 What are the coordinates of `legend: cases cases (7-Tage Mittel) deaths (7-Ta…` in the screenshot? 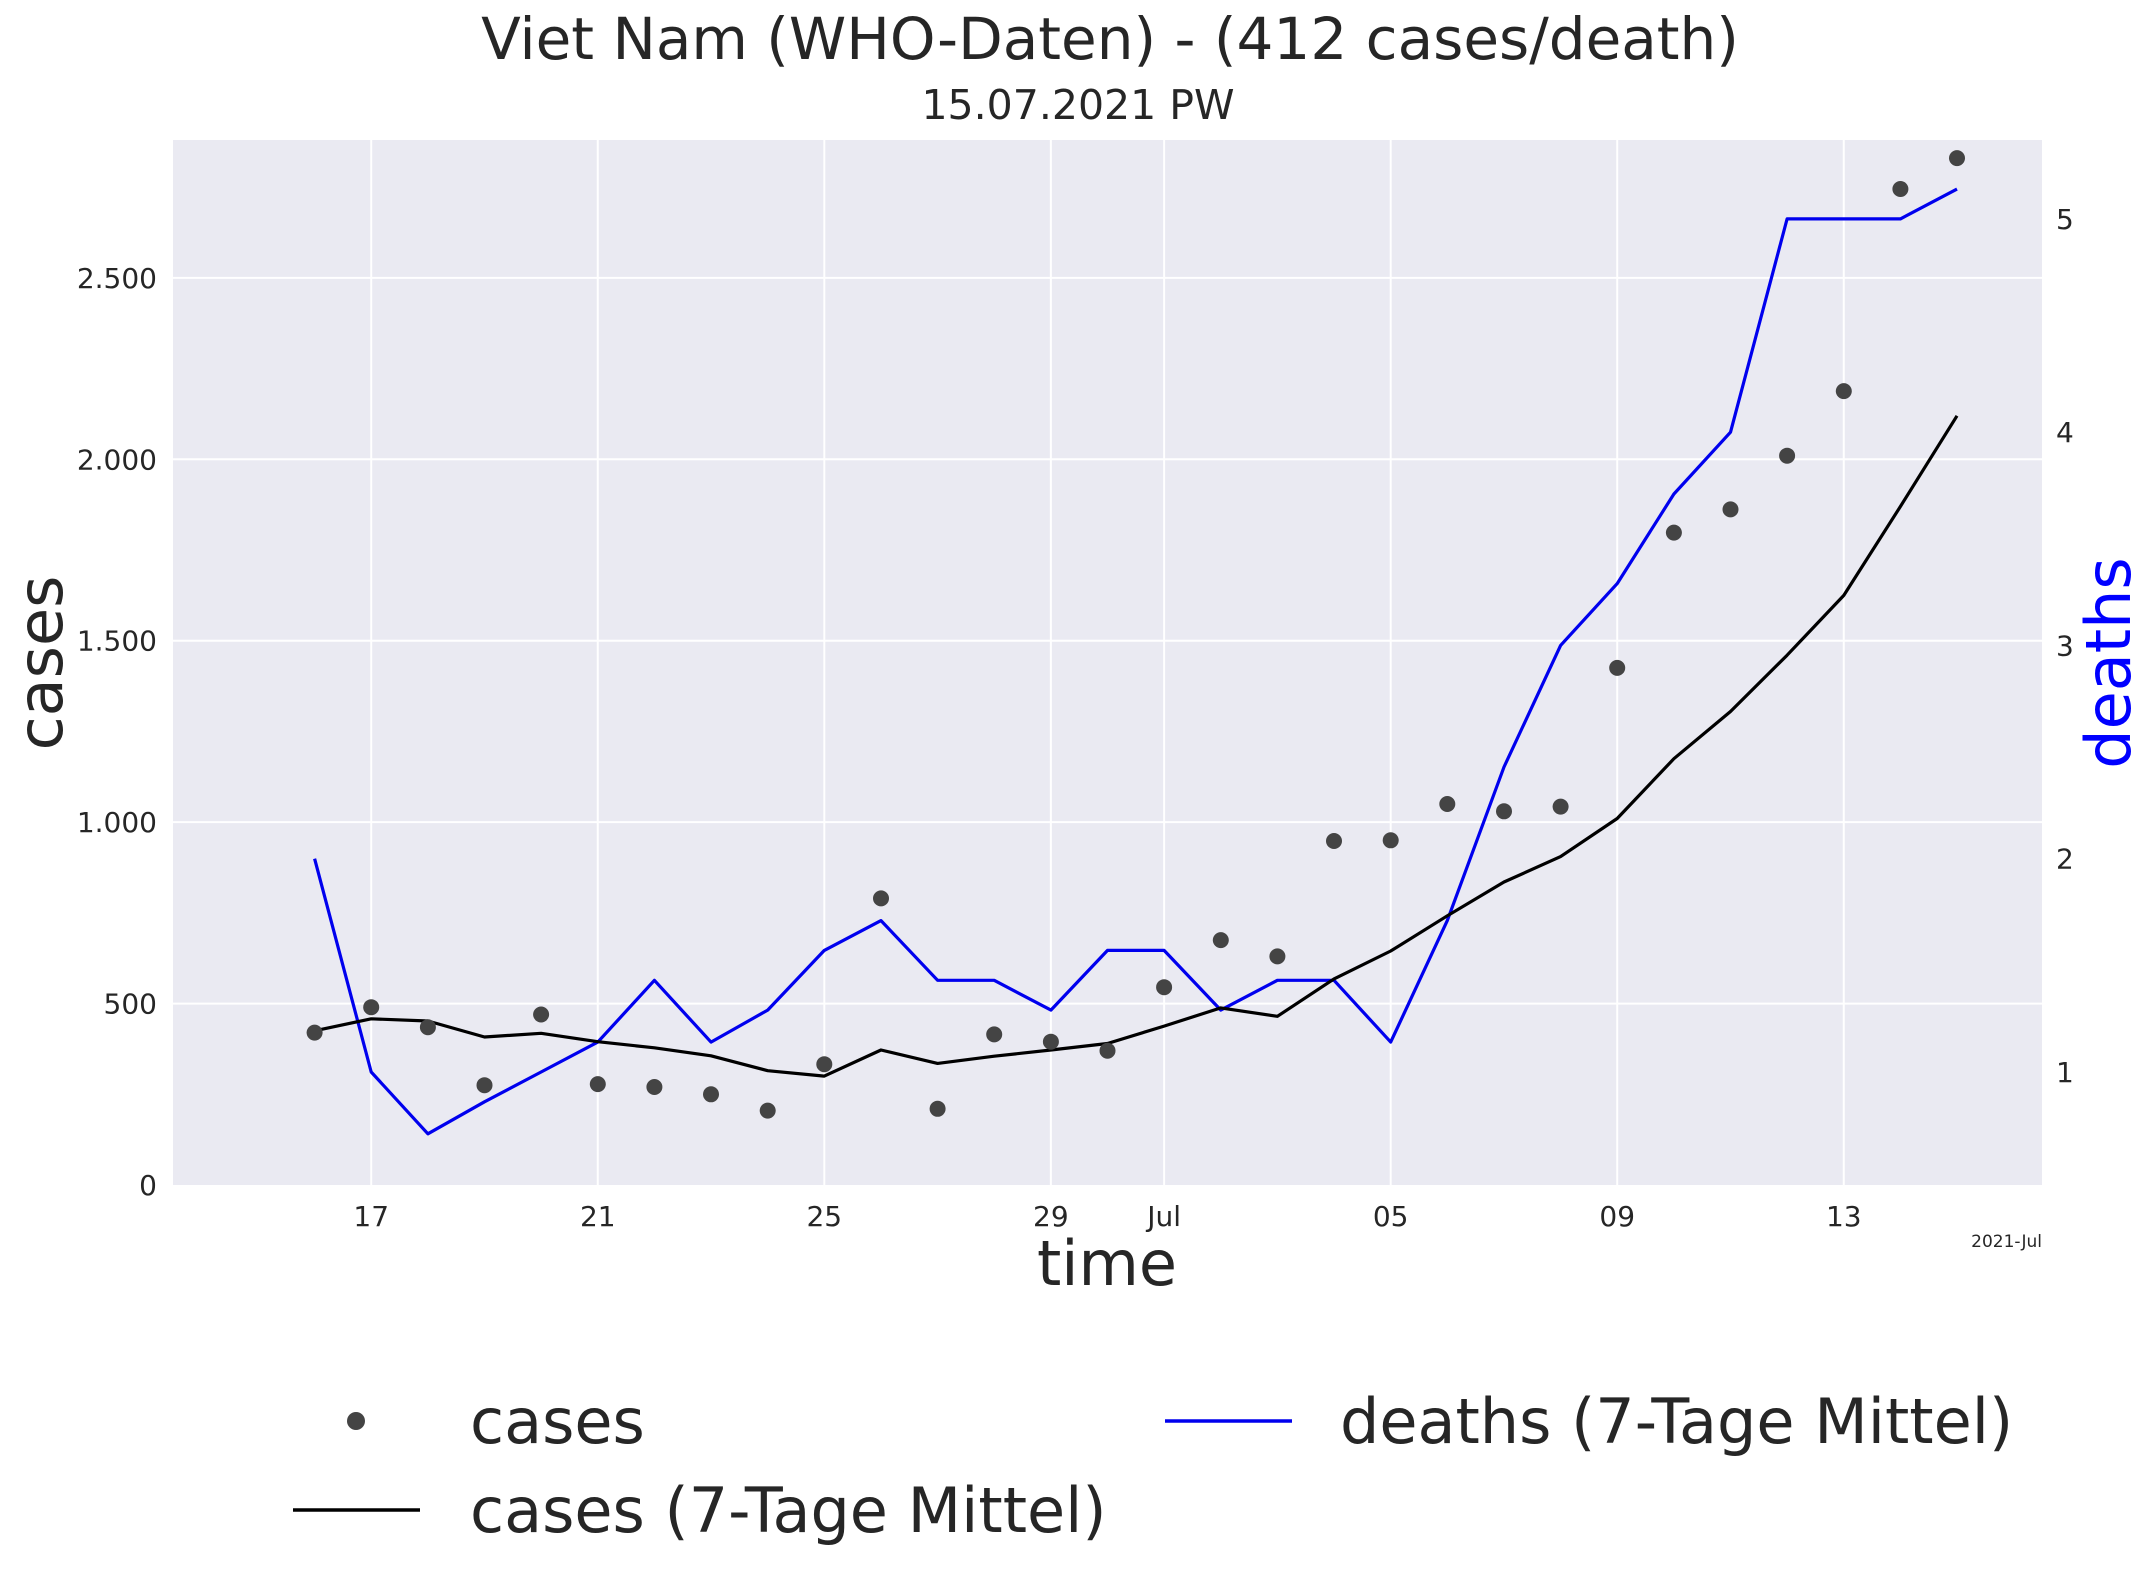 It's located at (1153, 1466).